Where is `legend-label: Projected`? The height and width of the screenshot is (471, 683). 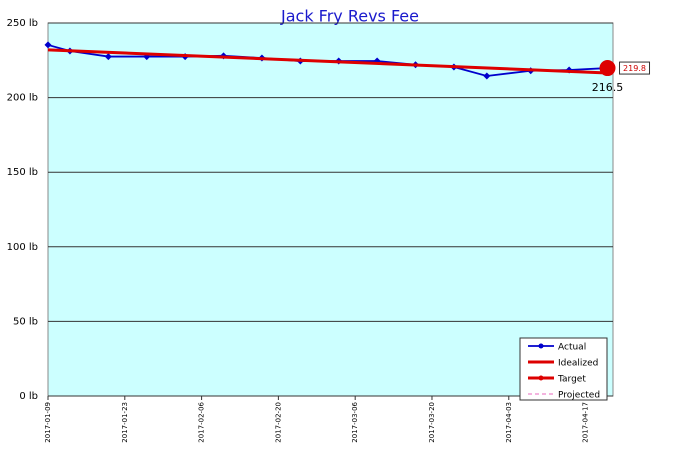 legend-label: Projected is located at coordinates (579, 396).